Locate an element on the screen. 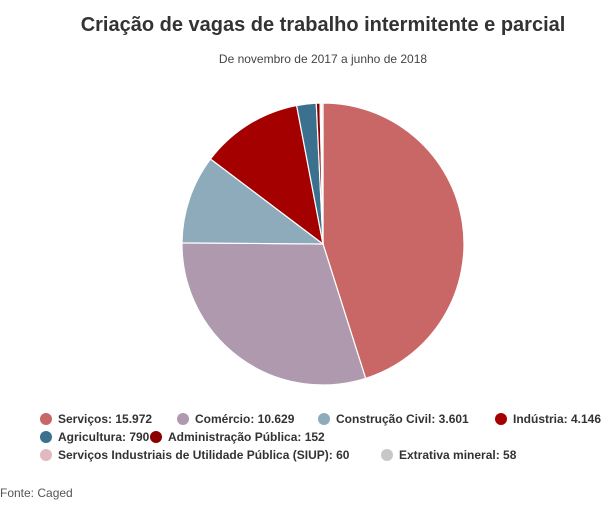 This screenshot has width=612, height=509. legend-label: Construção Civil: 3.601 is located at coordinates (402, 419).